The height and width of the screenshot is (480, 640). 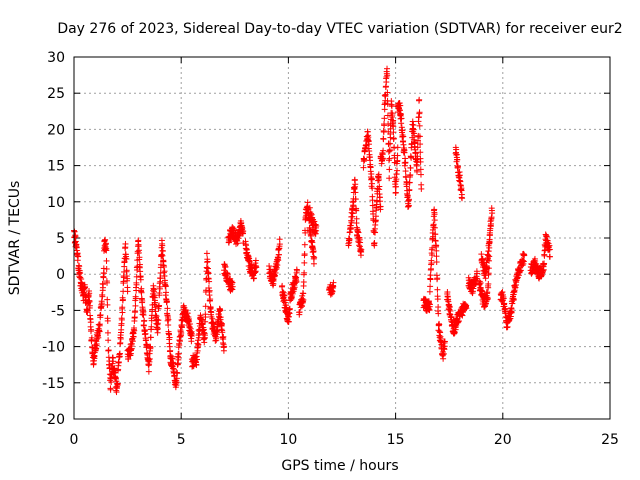 I want to click on x-tick-label: 0, so click(x=74, y=440).